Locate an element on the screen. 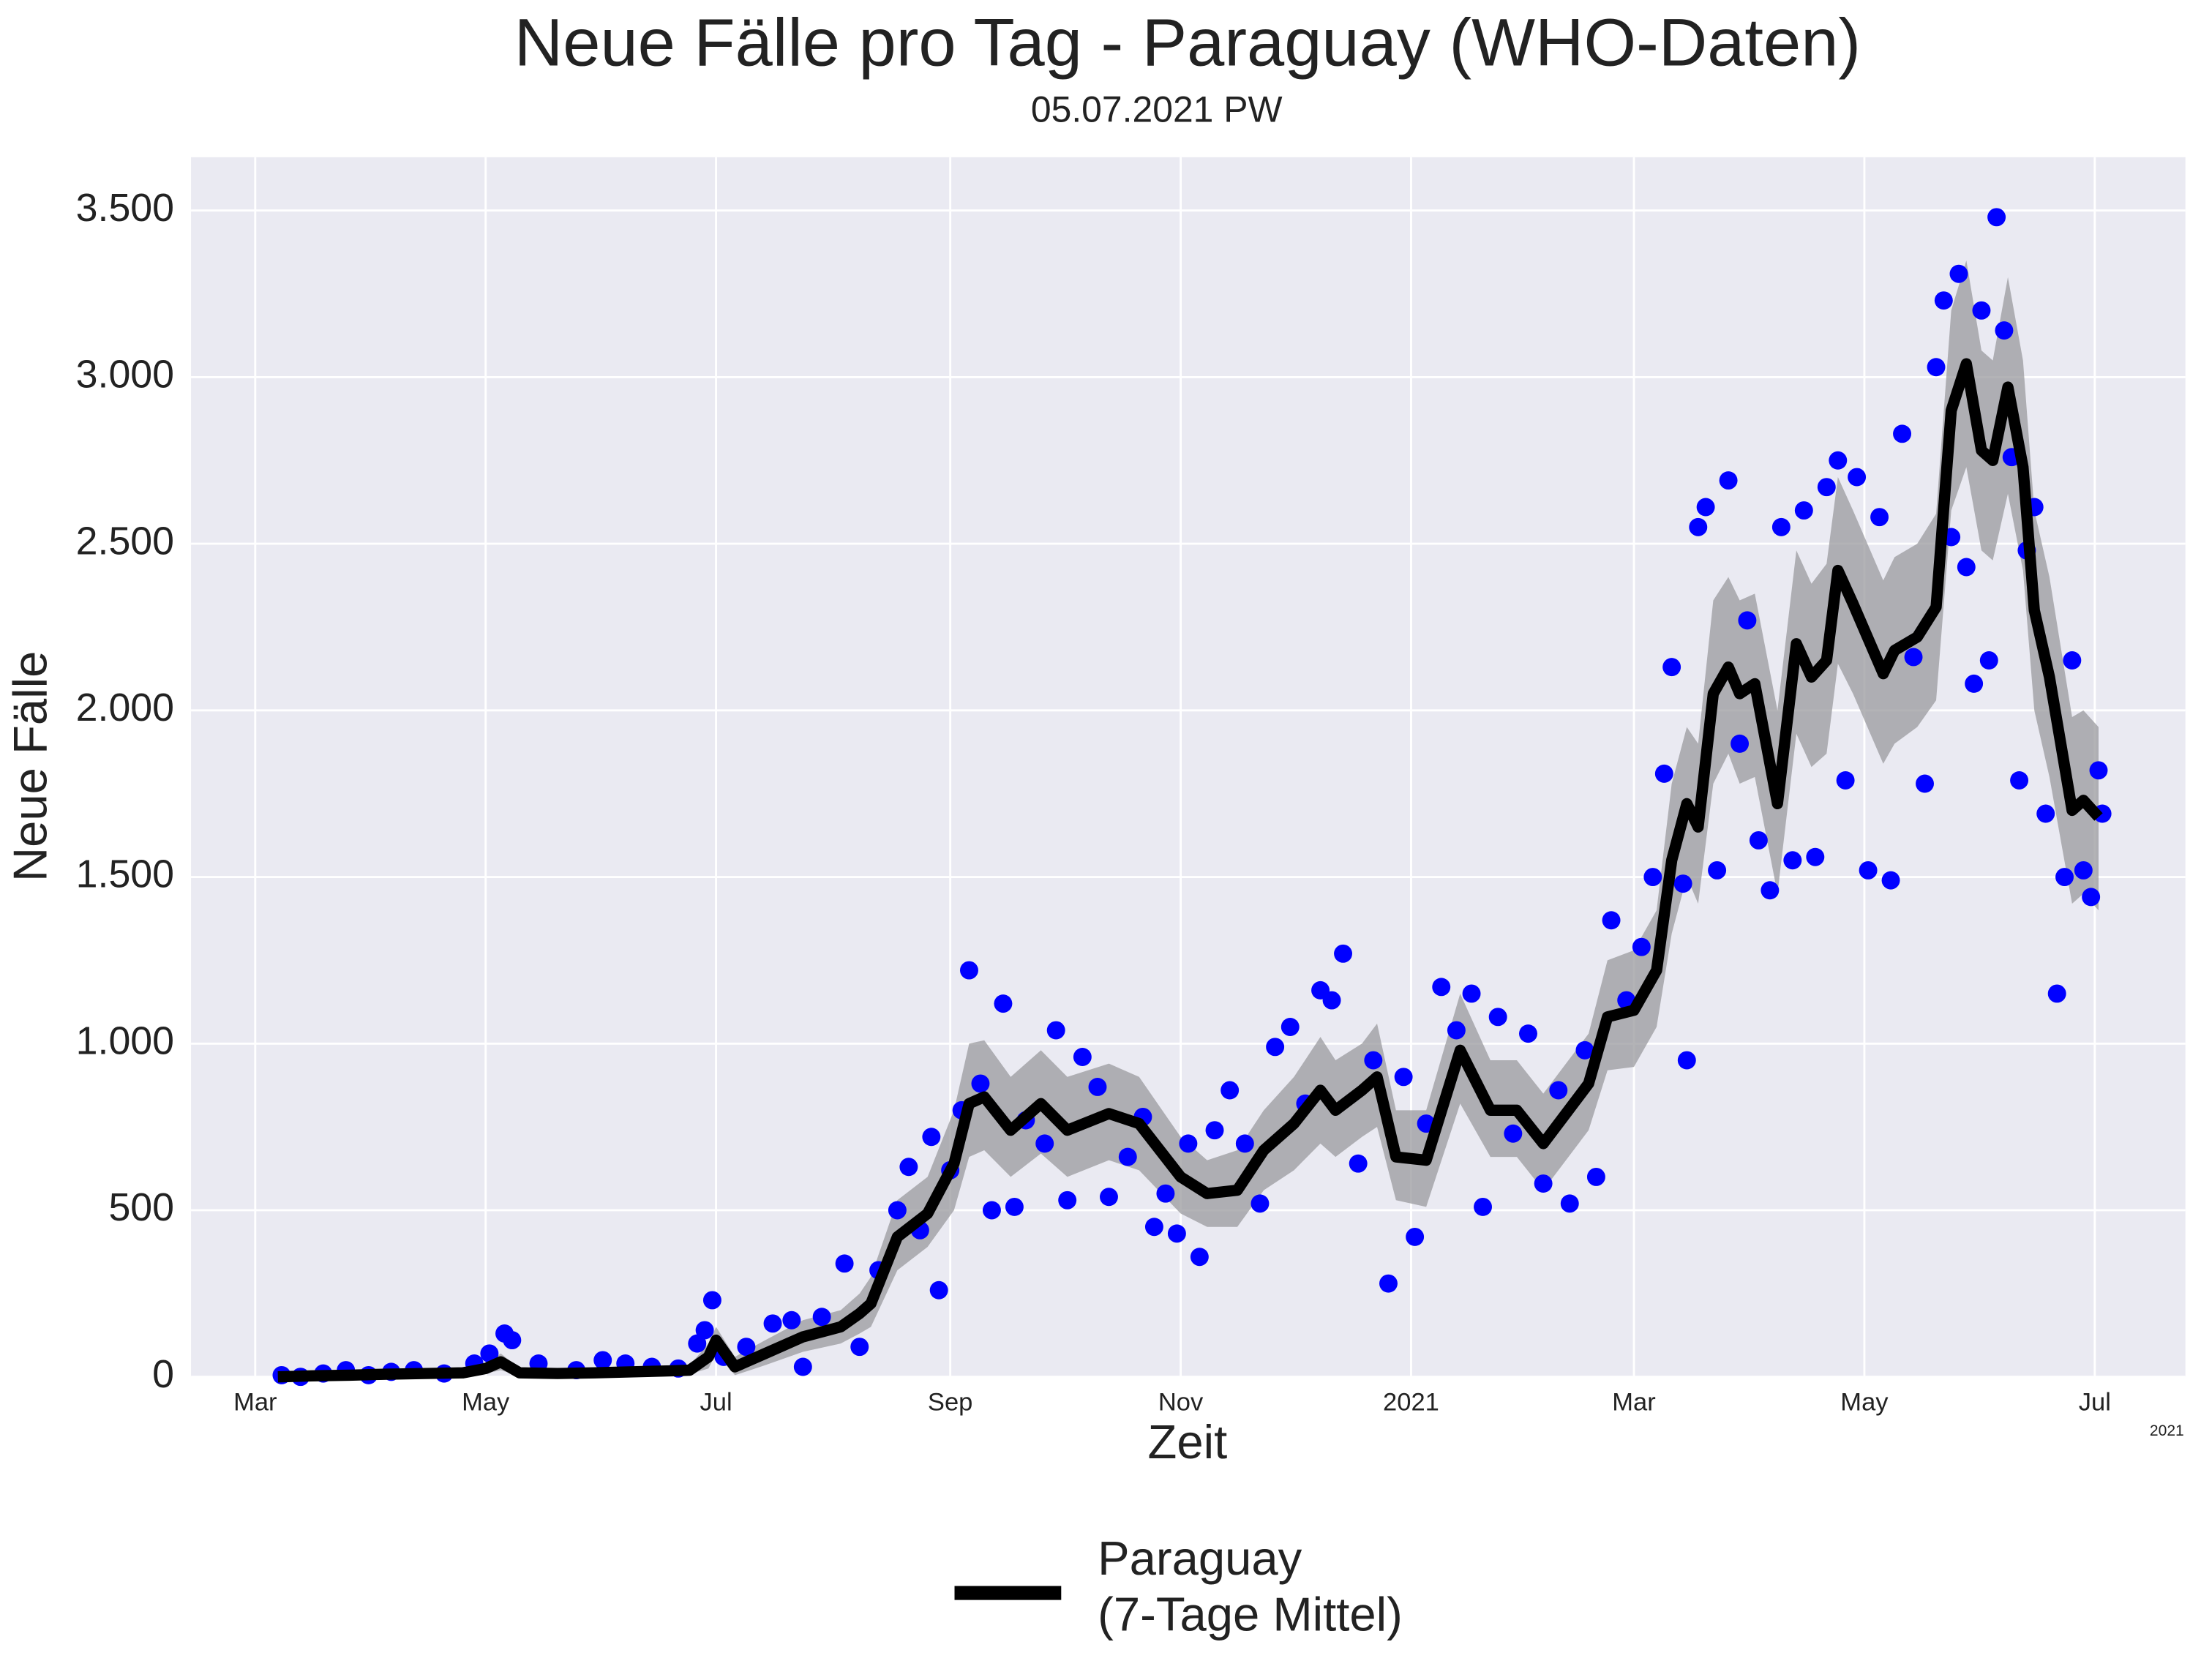 This screenshot has height=1680, width=2201. y-axis-label: Neue Fälle is located at coordinates (29, 766).